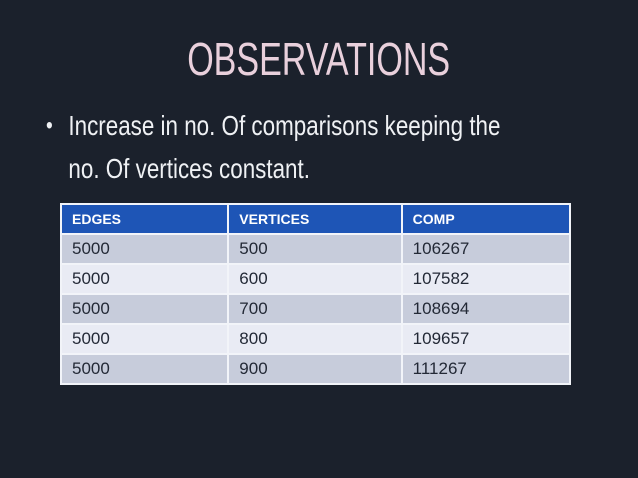  I want to click on table-cell: 111267, so click(486, 369).